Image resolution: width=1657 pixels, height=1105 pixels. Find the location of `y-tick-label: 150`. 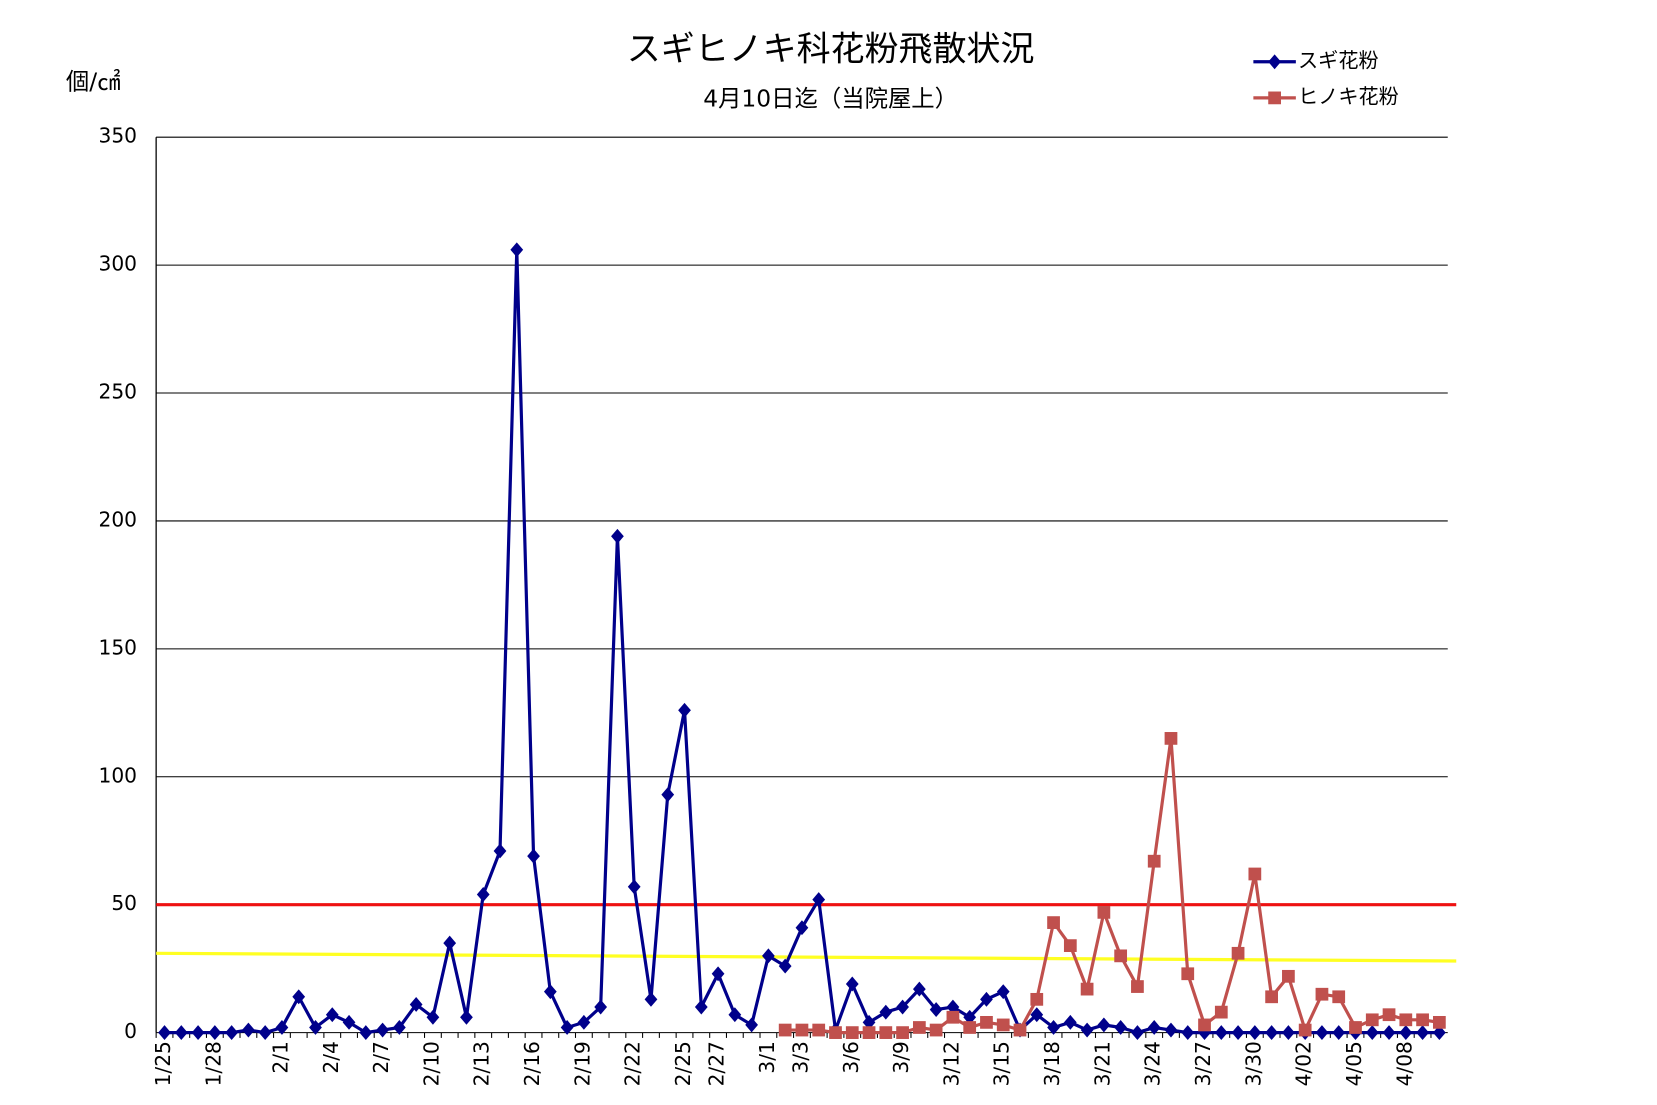

y-tick-label: 150 is located at coordinates (118, 647).